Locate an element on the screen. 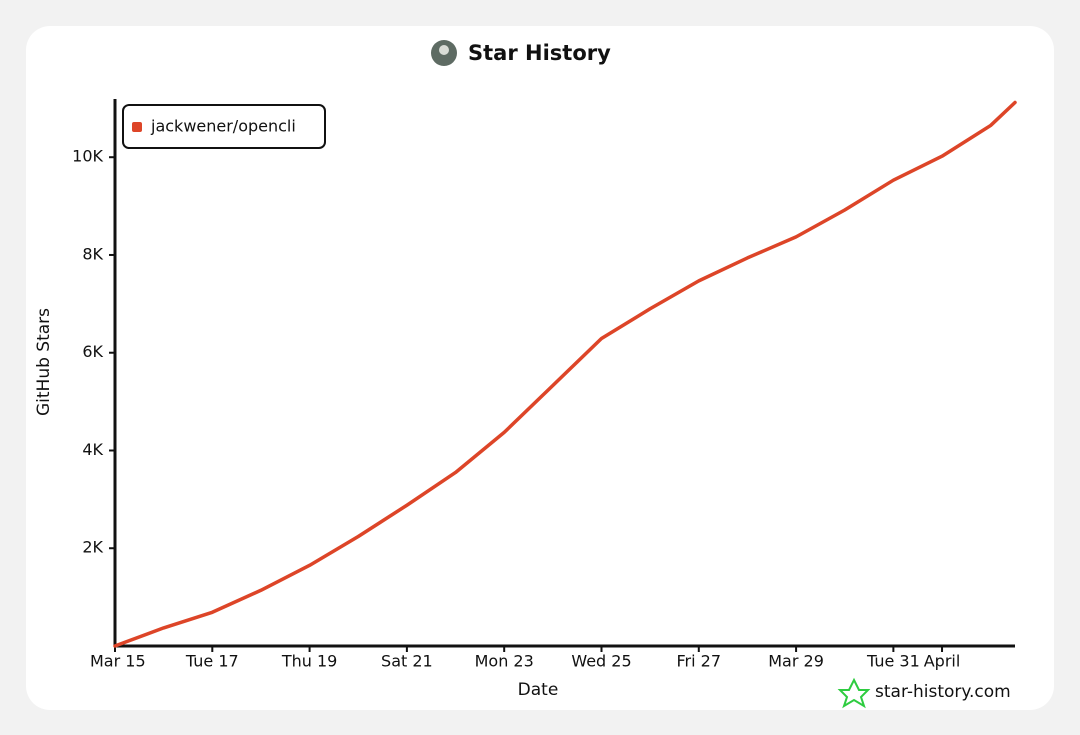 Image resolution: width=1080 pixels, height=735 pixels. x-tick-label: Tue 17 is located at coordinates (212, 661).